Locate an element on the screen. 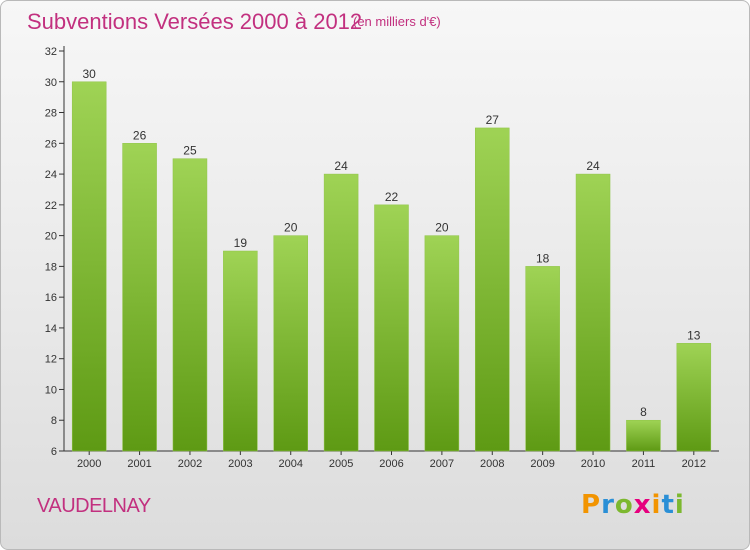  x-tick-label: 2007 is located at coordinates (442, 464).